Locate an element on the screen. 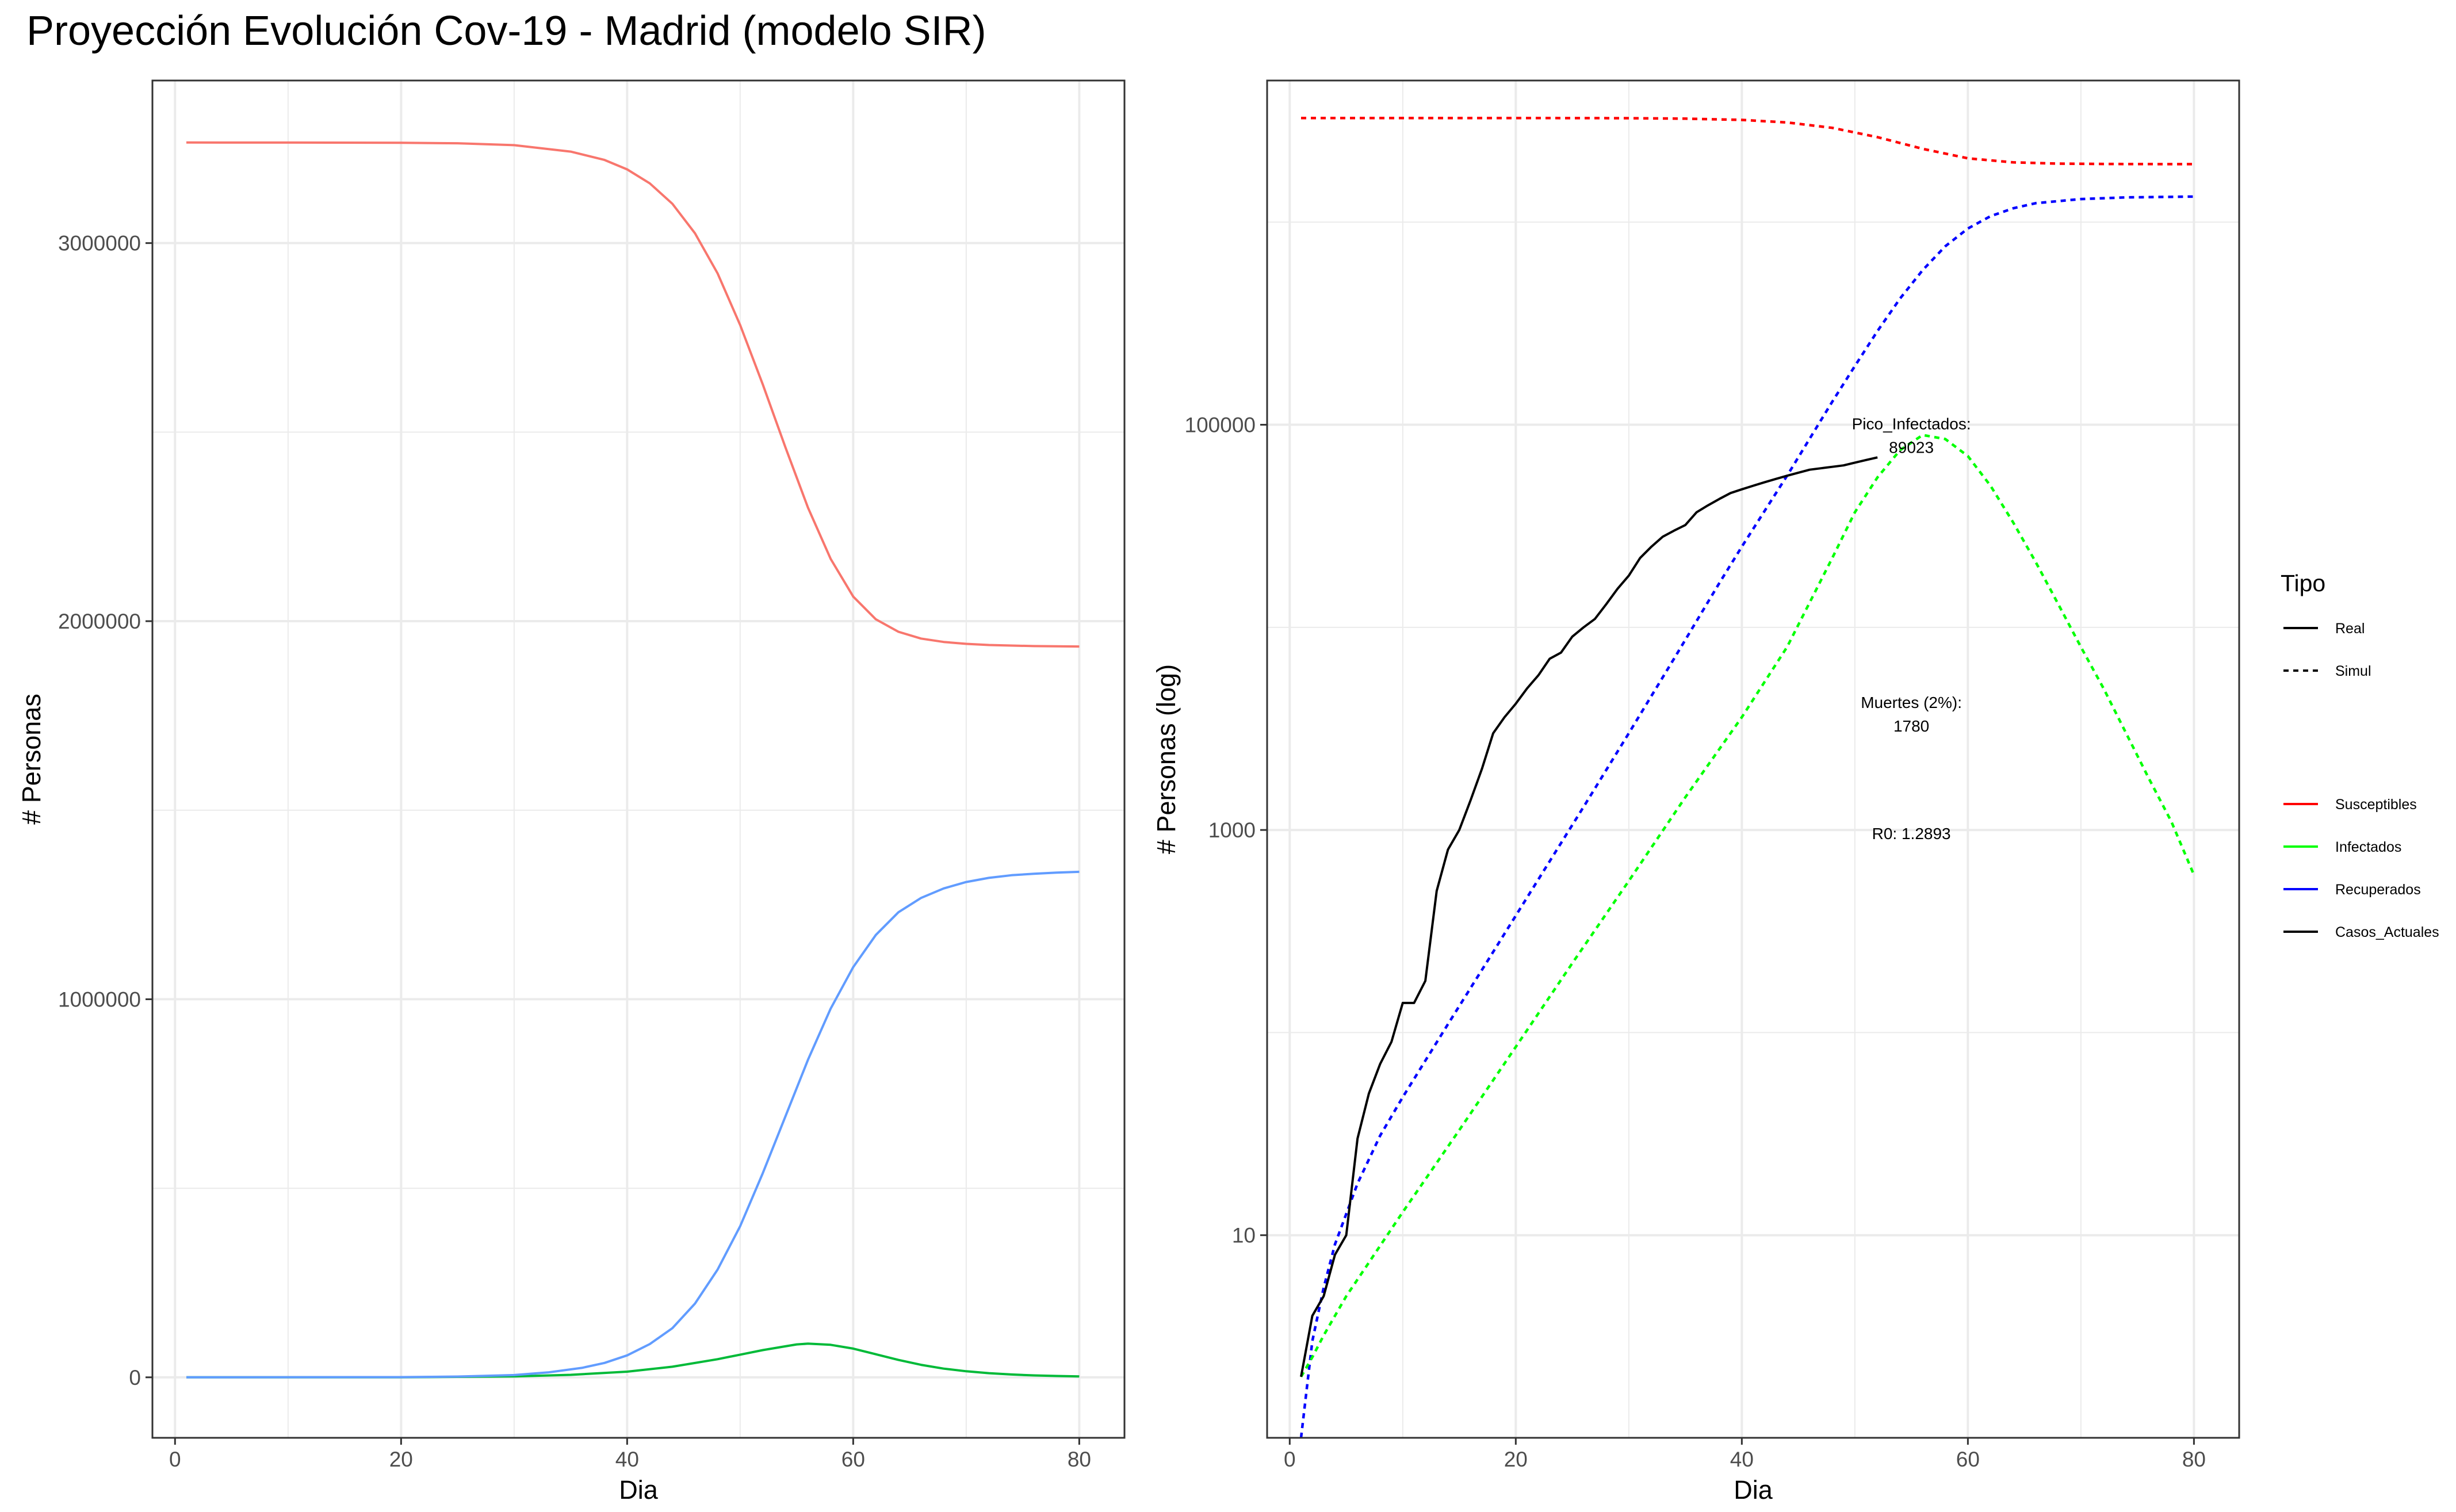 The width and height of the screenshot is (2456, 1512). left-x-tick-label: 0 is located at coordinates (175, 1459).